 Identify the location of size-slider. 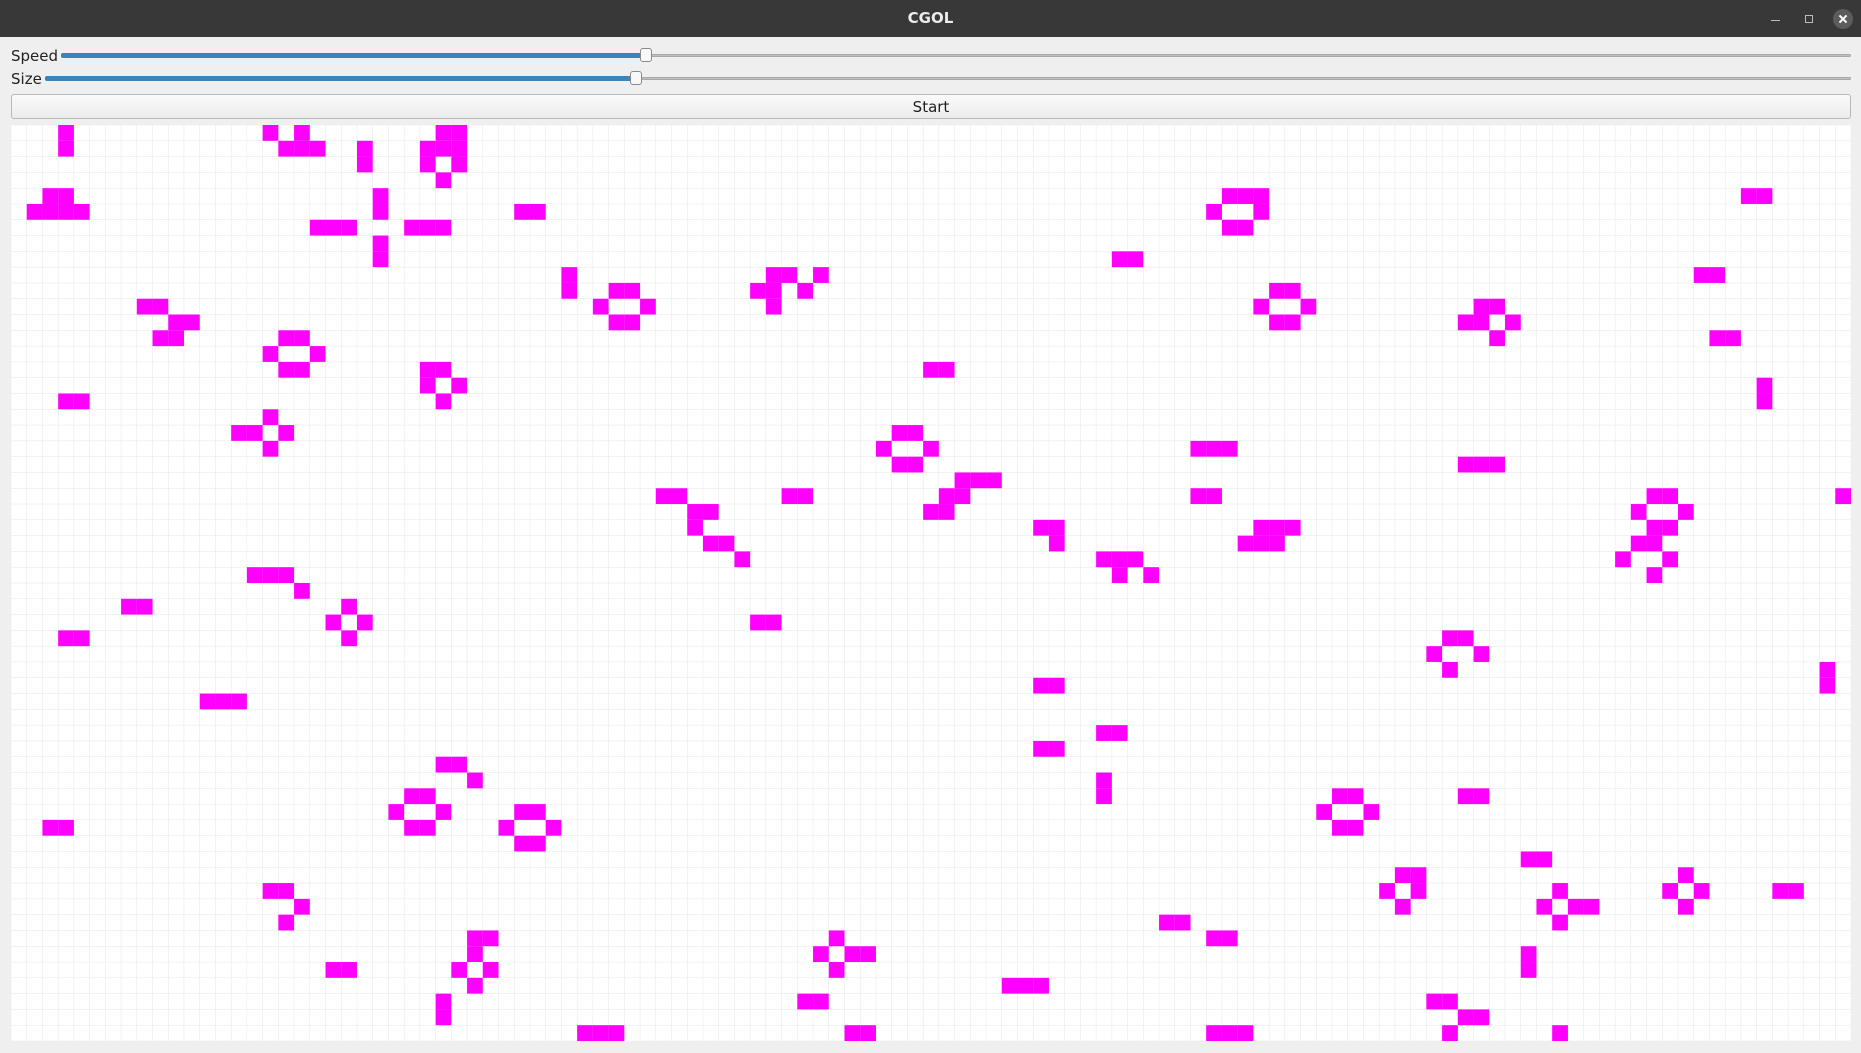
(948, 79).